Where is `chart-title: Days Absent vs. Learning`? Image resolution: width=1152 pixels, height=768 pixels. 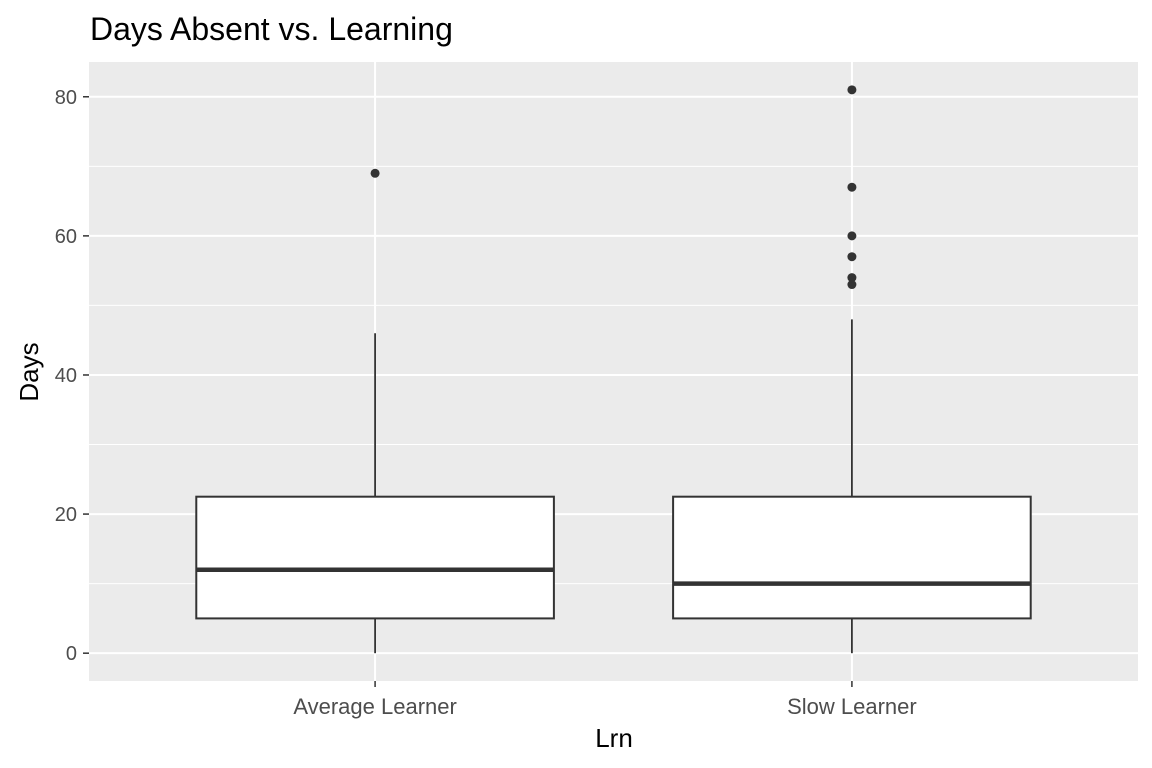
chart-title: Days Absent vs. Learning is located at coordinates (271, 29).